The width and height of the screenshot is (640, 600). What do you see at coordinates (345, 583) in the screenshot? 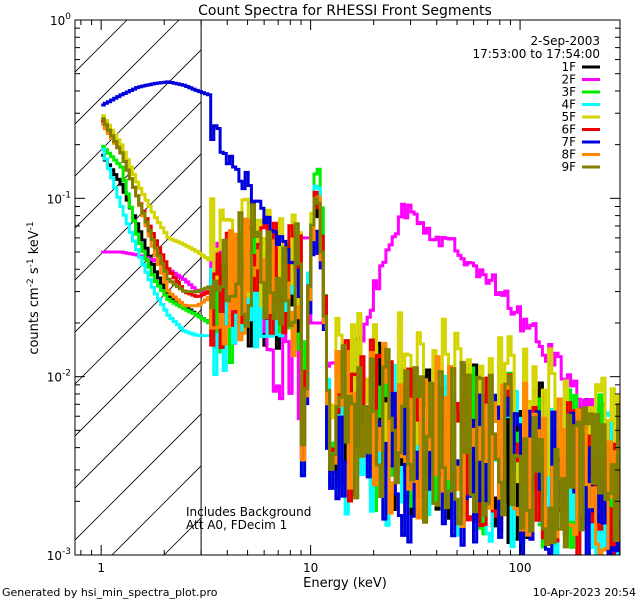
I see `x-axis-label: Energy (keV)` at bounding box center [345, 583].